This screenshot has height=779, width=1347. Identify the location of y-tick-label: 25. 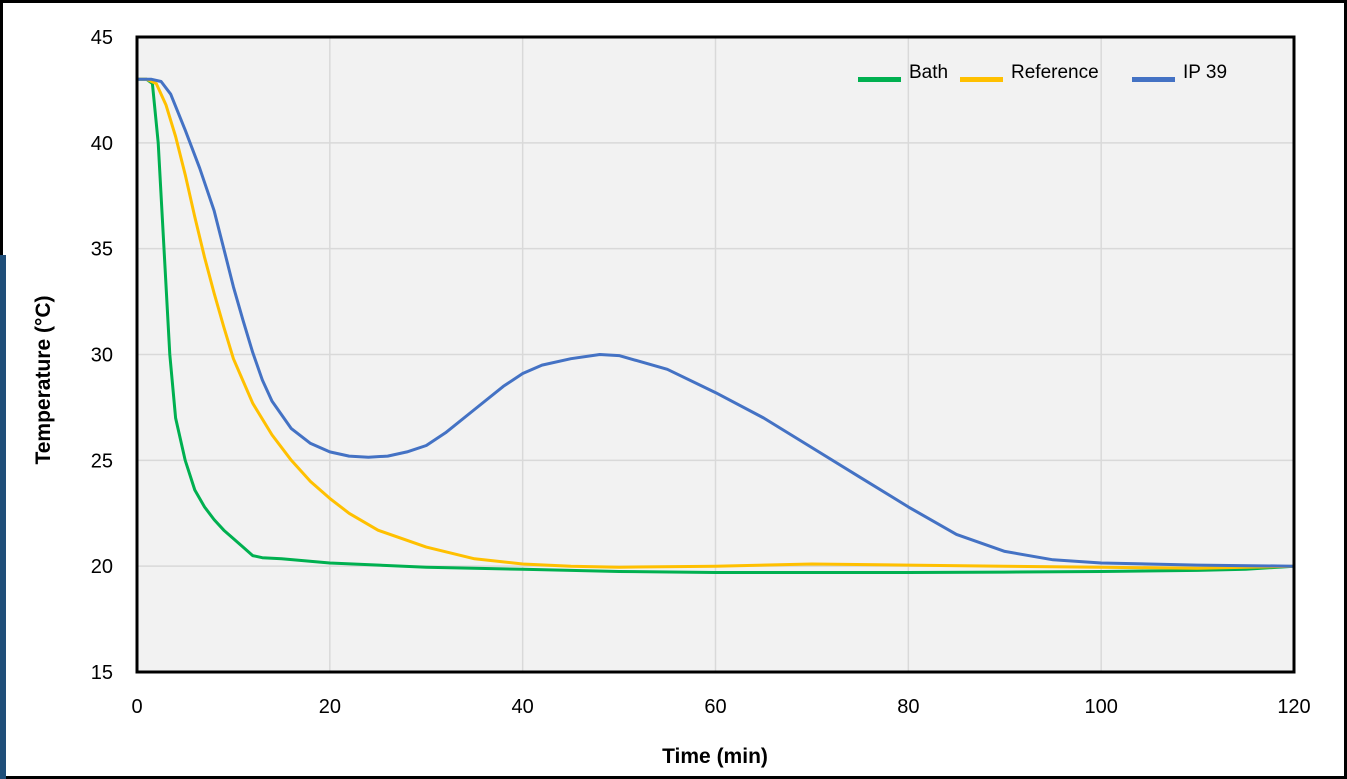
(102, 461).